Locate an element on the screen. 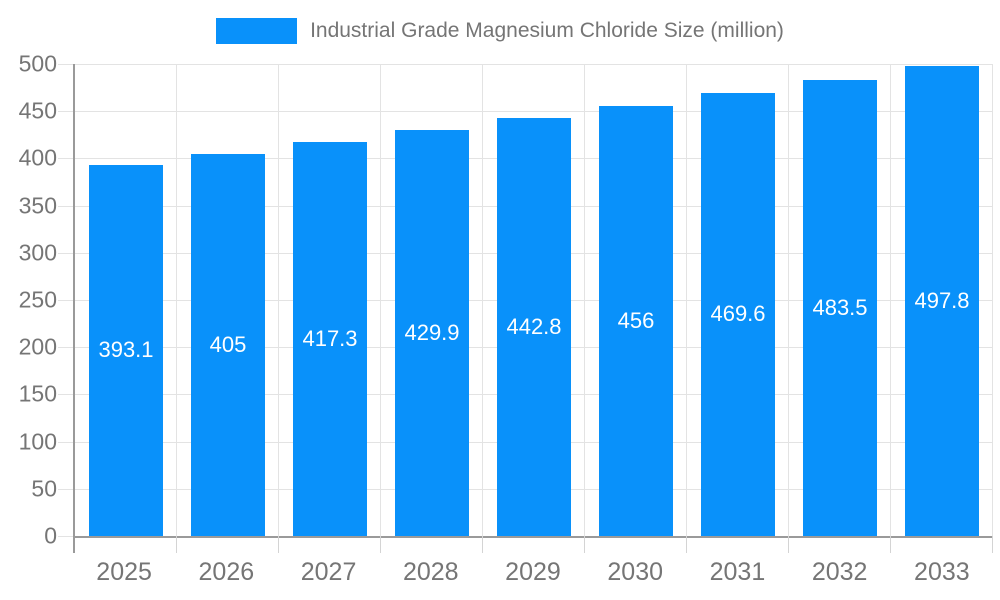  y-axis-label: 200 is located at coordinates (37, 346).